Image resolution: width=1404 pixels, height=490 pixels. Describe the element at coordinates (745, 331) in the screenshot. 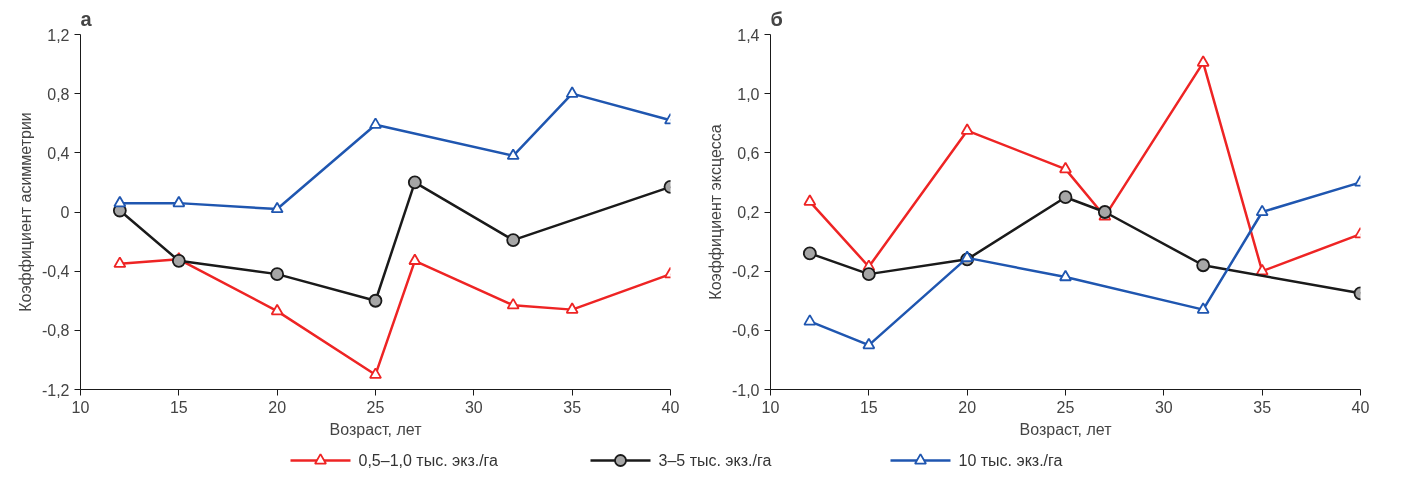

I see `y-tick-label: -0,6` at that location.